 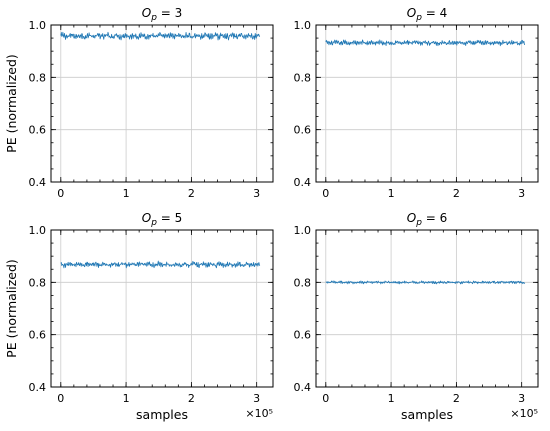 I want to click on subplot-title: Op = 3, so click(x=162, y=14).